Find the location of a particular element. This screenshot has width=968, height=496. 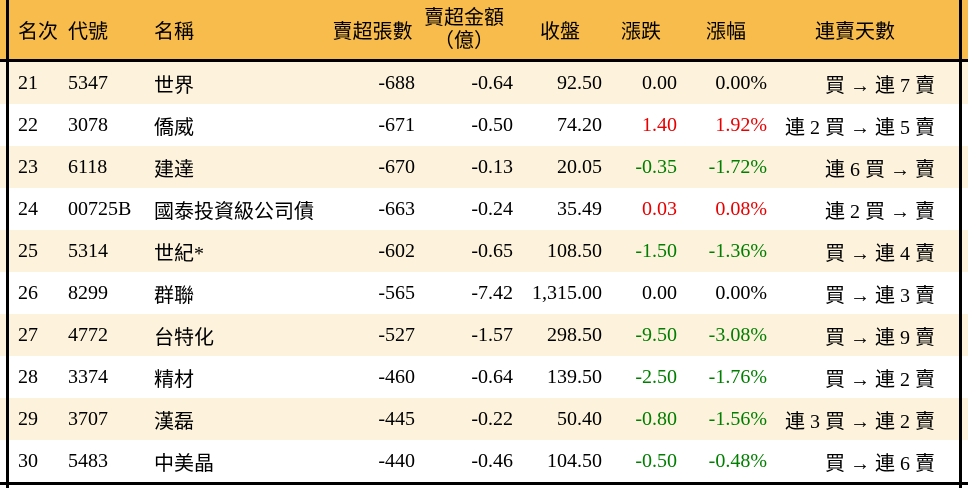

table-right-border is located at coordinates (960, 244).